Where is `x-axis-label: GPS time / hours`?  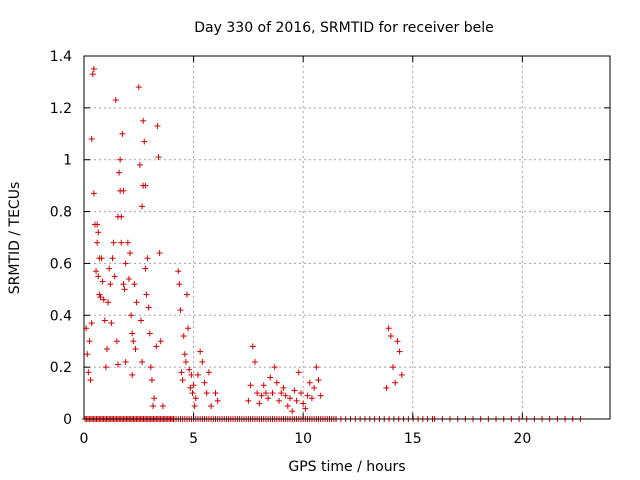 x-axis-label: GPS time / hours is located at coordinates (346, 467).